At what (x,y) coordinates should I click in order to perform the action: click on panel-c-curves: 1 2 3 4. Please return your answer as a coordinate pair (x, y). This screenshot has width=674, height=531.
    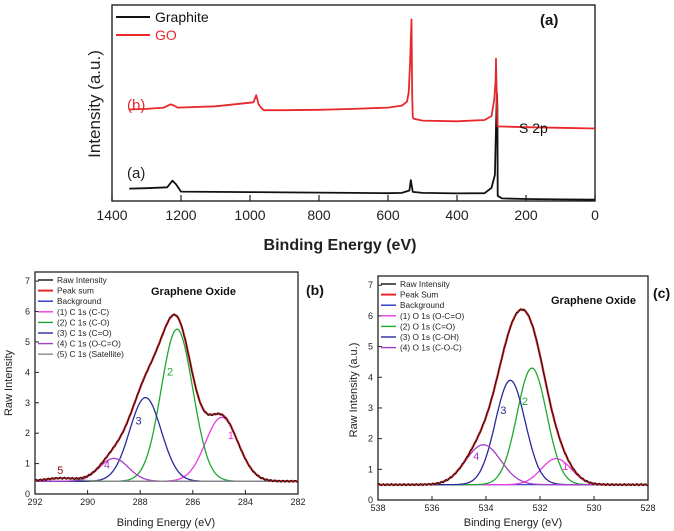
    Looking at the image, I should click on (513, 397).